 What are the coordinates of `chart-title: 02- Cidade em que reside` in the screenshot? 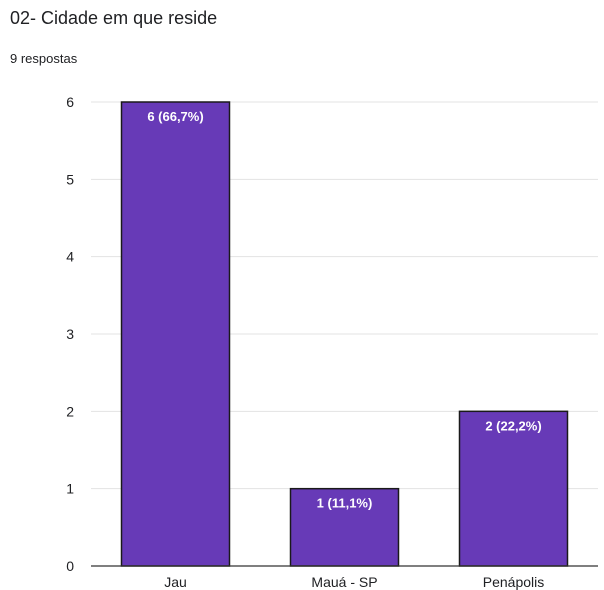 It's located at (114, 18).